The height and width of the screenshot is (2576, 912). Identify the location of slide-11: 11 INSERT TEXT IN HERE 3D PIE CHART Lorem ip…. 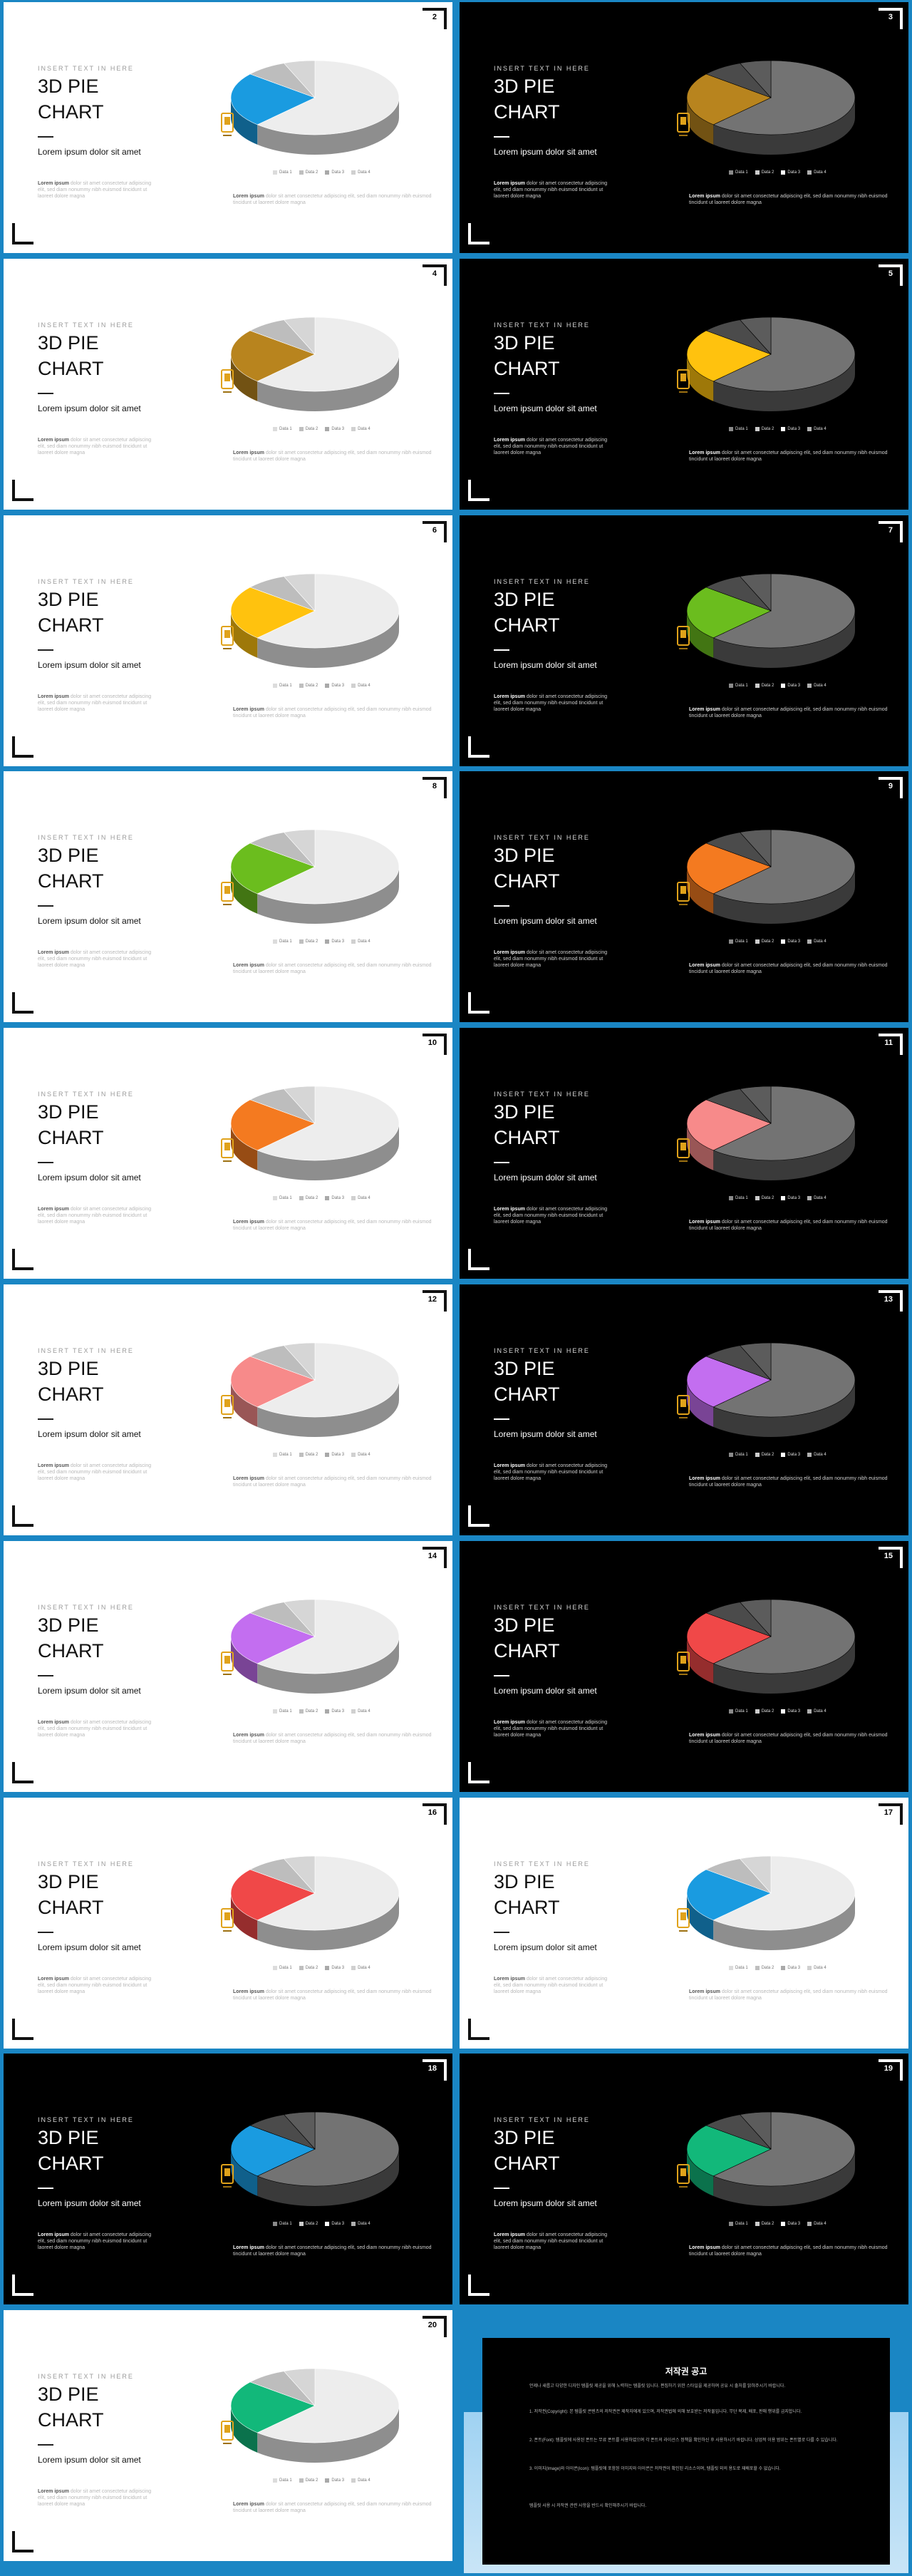
(684, 1153).